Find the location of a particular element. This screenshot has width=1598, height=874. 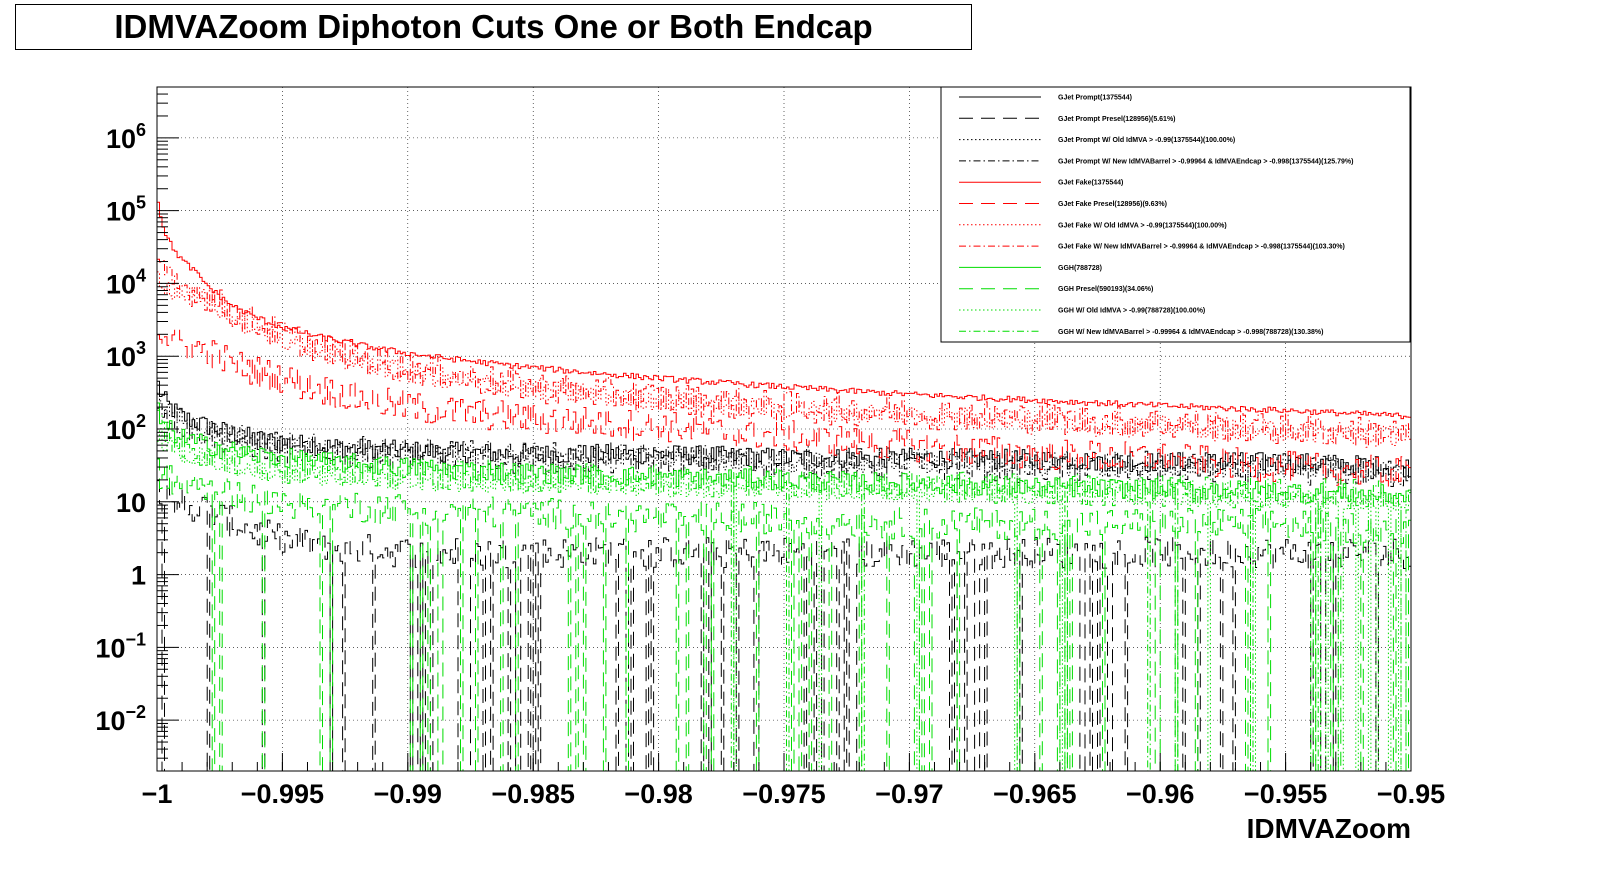

x-tick-label: −0.995 is located at coordinates (282, 794).